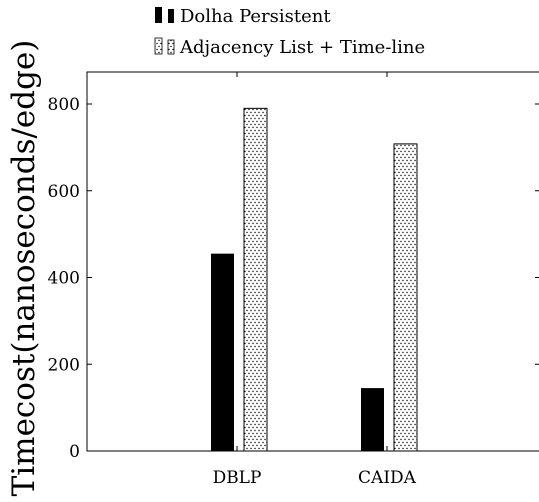 The width and height of the screenshot is (539, 502). Describe the element at coordinates (405, 297) in the screenshot. I see `bar-series-1-caida` at that location.